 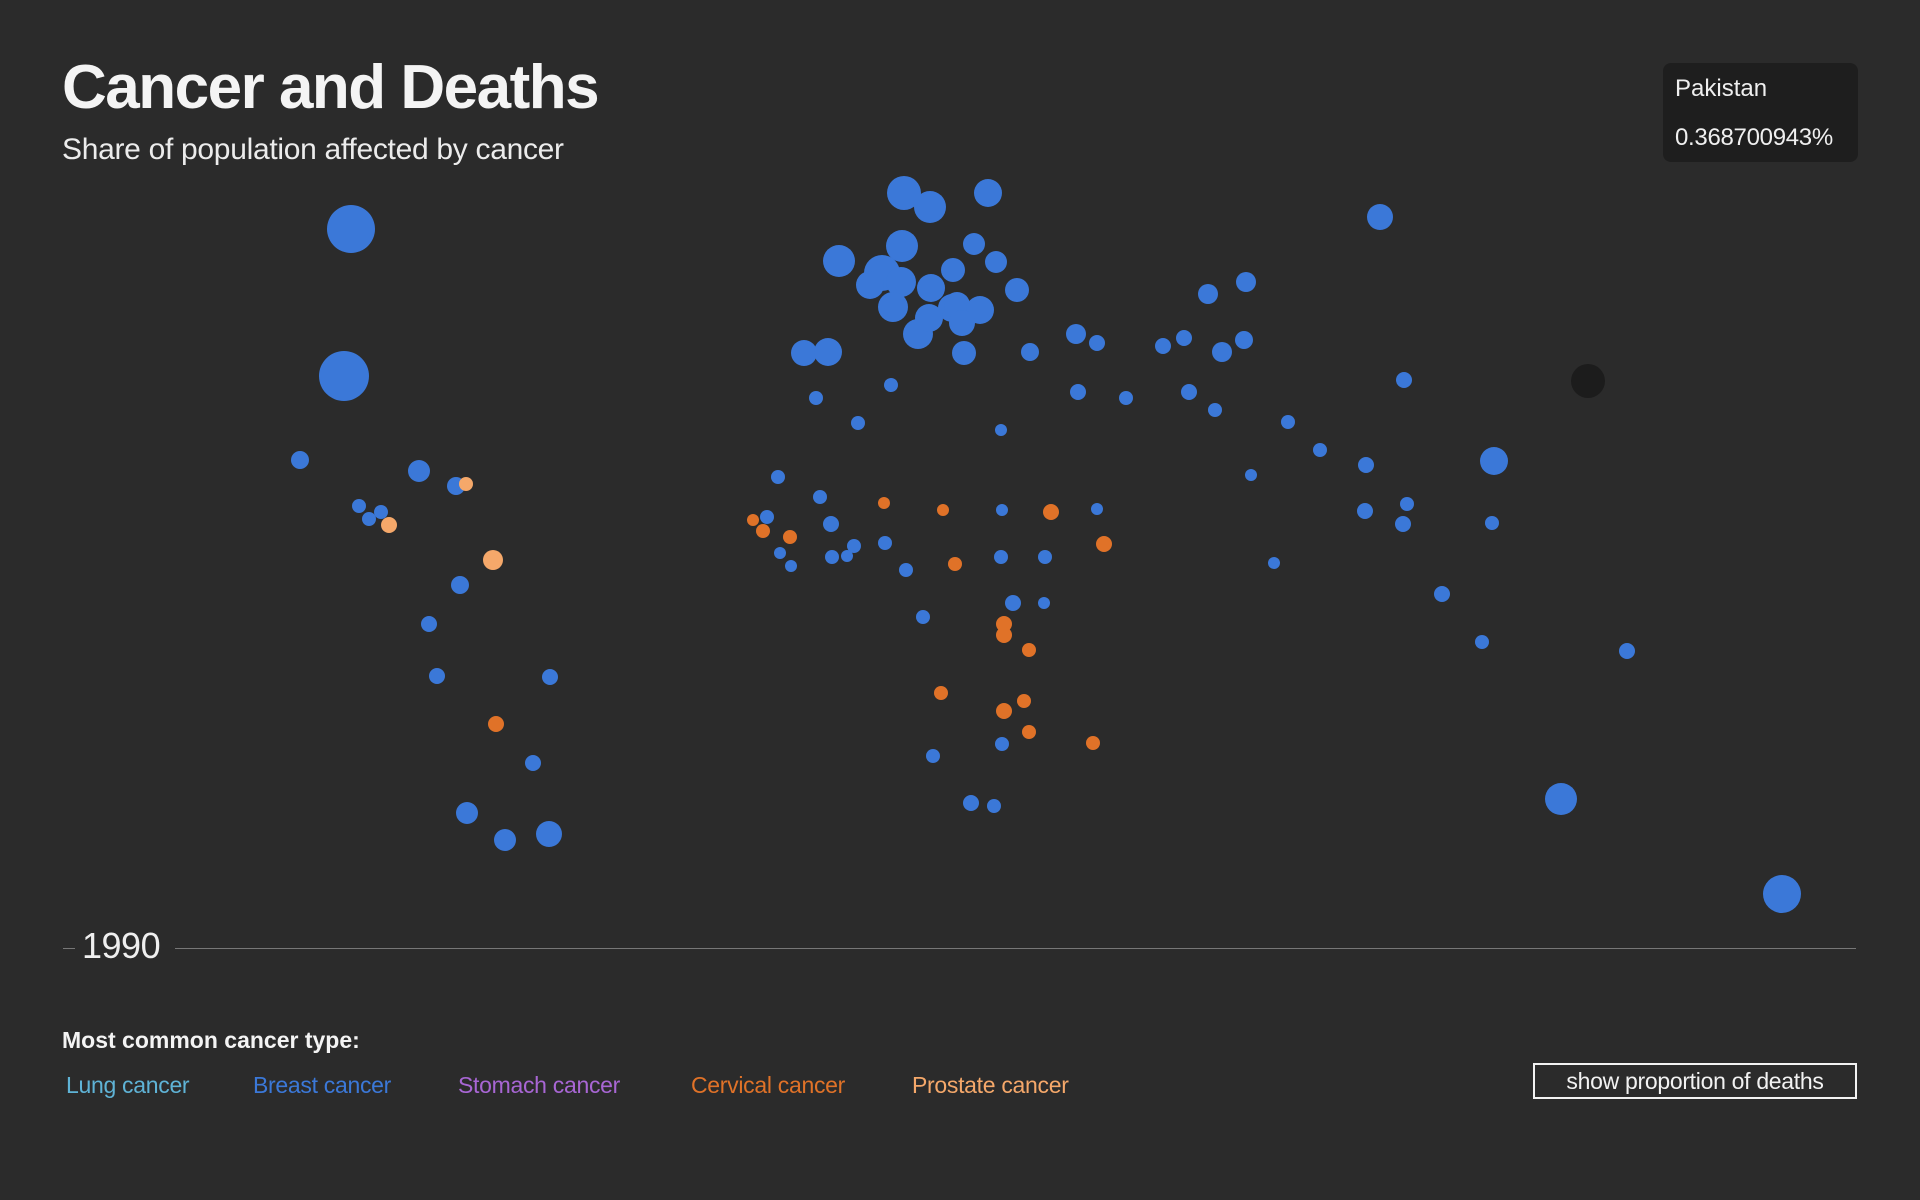 What do you see at coordinates (121, 945) in the screenshot?
I see `year-label: 1990` at bounding box center [121, 945].